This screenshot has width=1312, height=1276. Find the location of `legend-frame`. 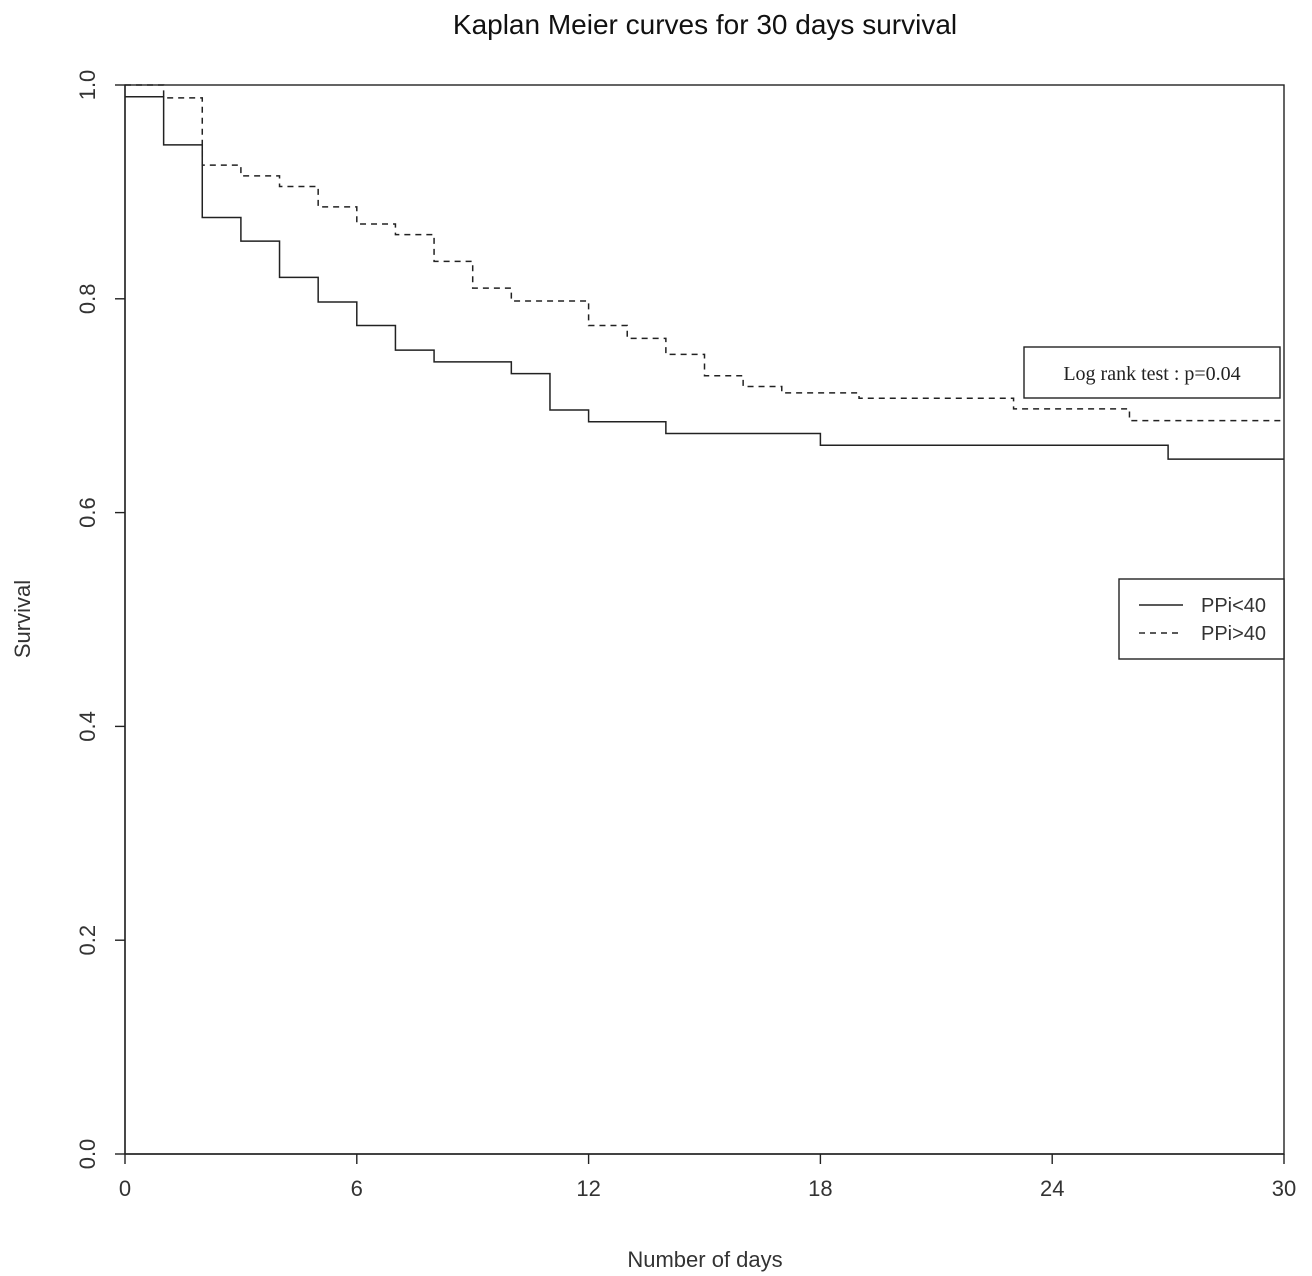

legend-frame is located at coordinates (1201, 619).